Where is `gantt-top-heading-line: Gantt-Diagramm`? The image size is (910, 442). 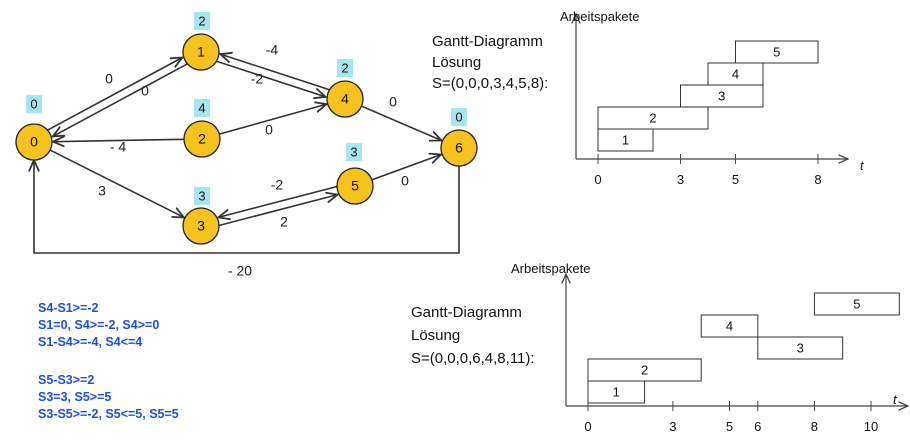 gantt-top-heading-line: Gantt-Diagramm is located at coordinates (487, 41).